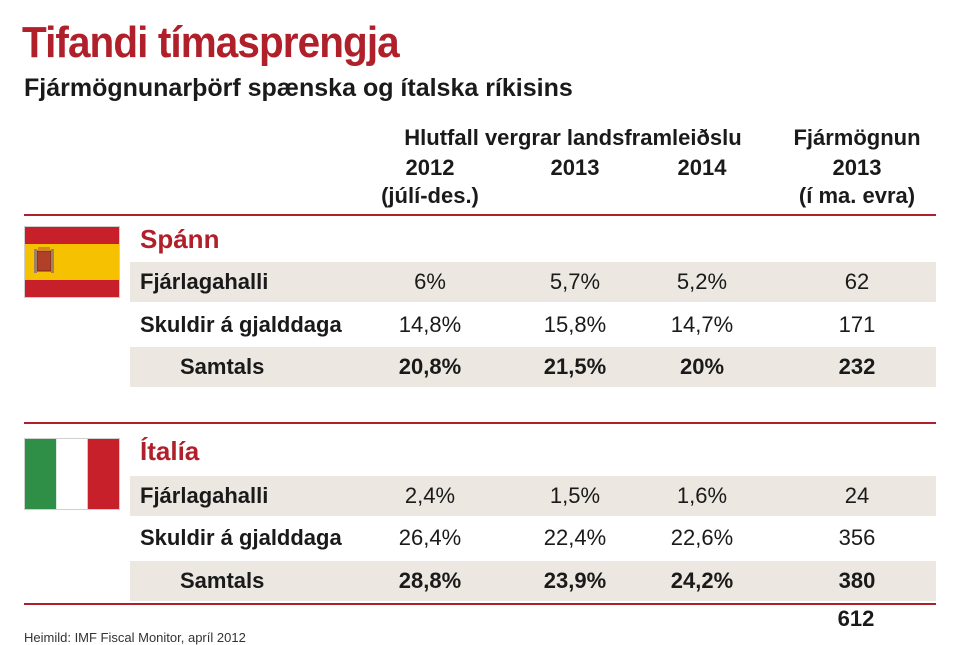  What do you see at coordinates (72, 262) in the screenshot?
I see `spain-flag-icon` at bounding box center [72, 262].